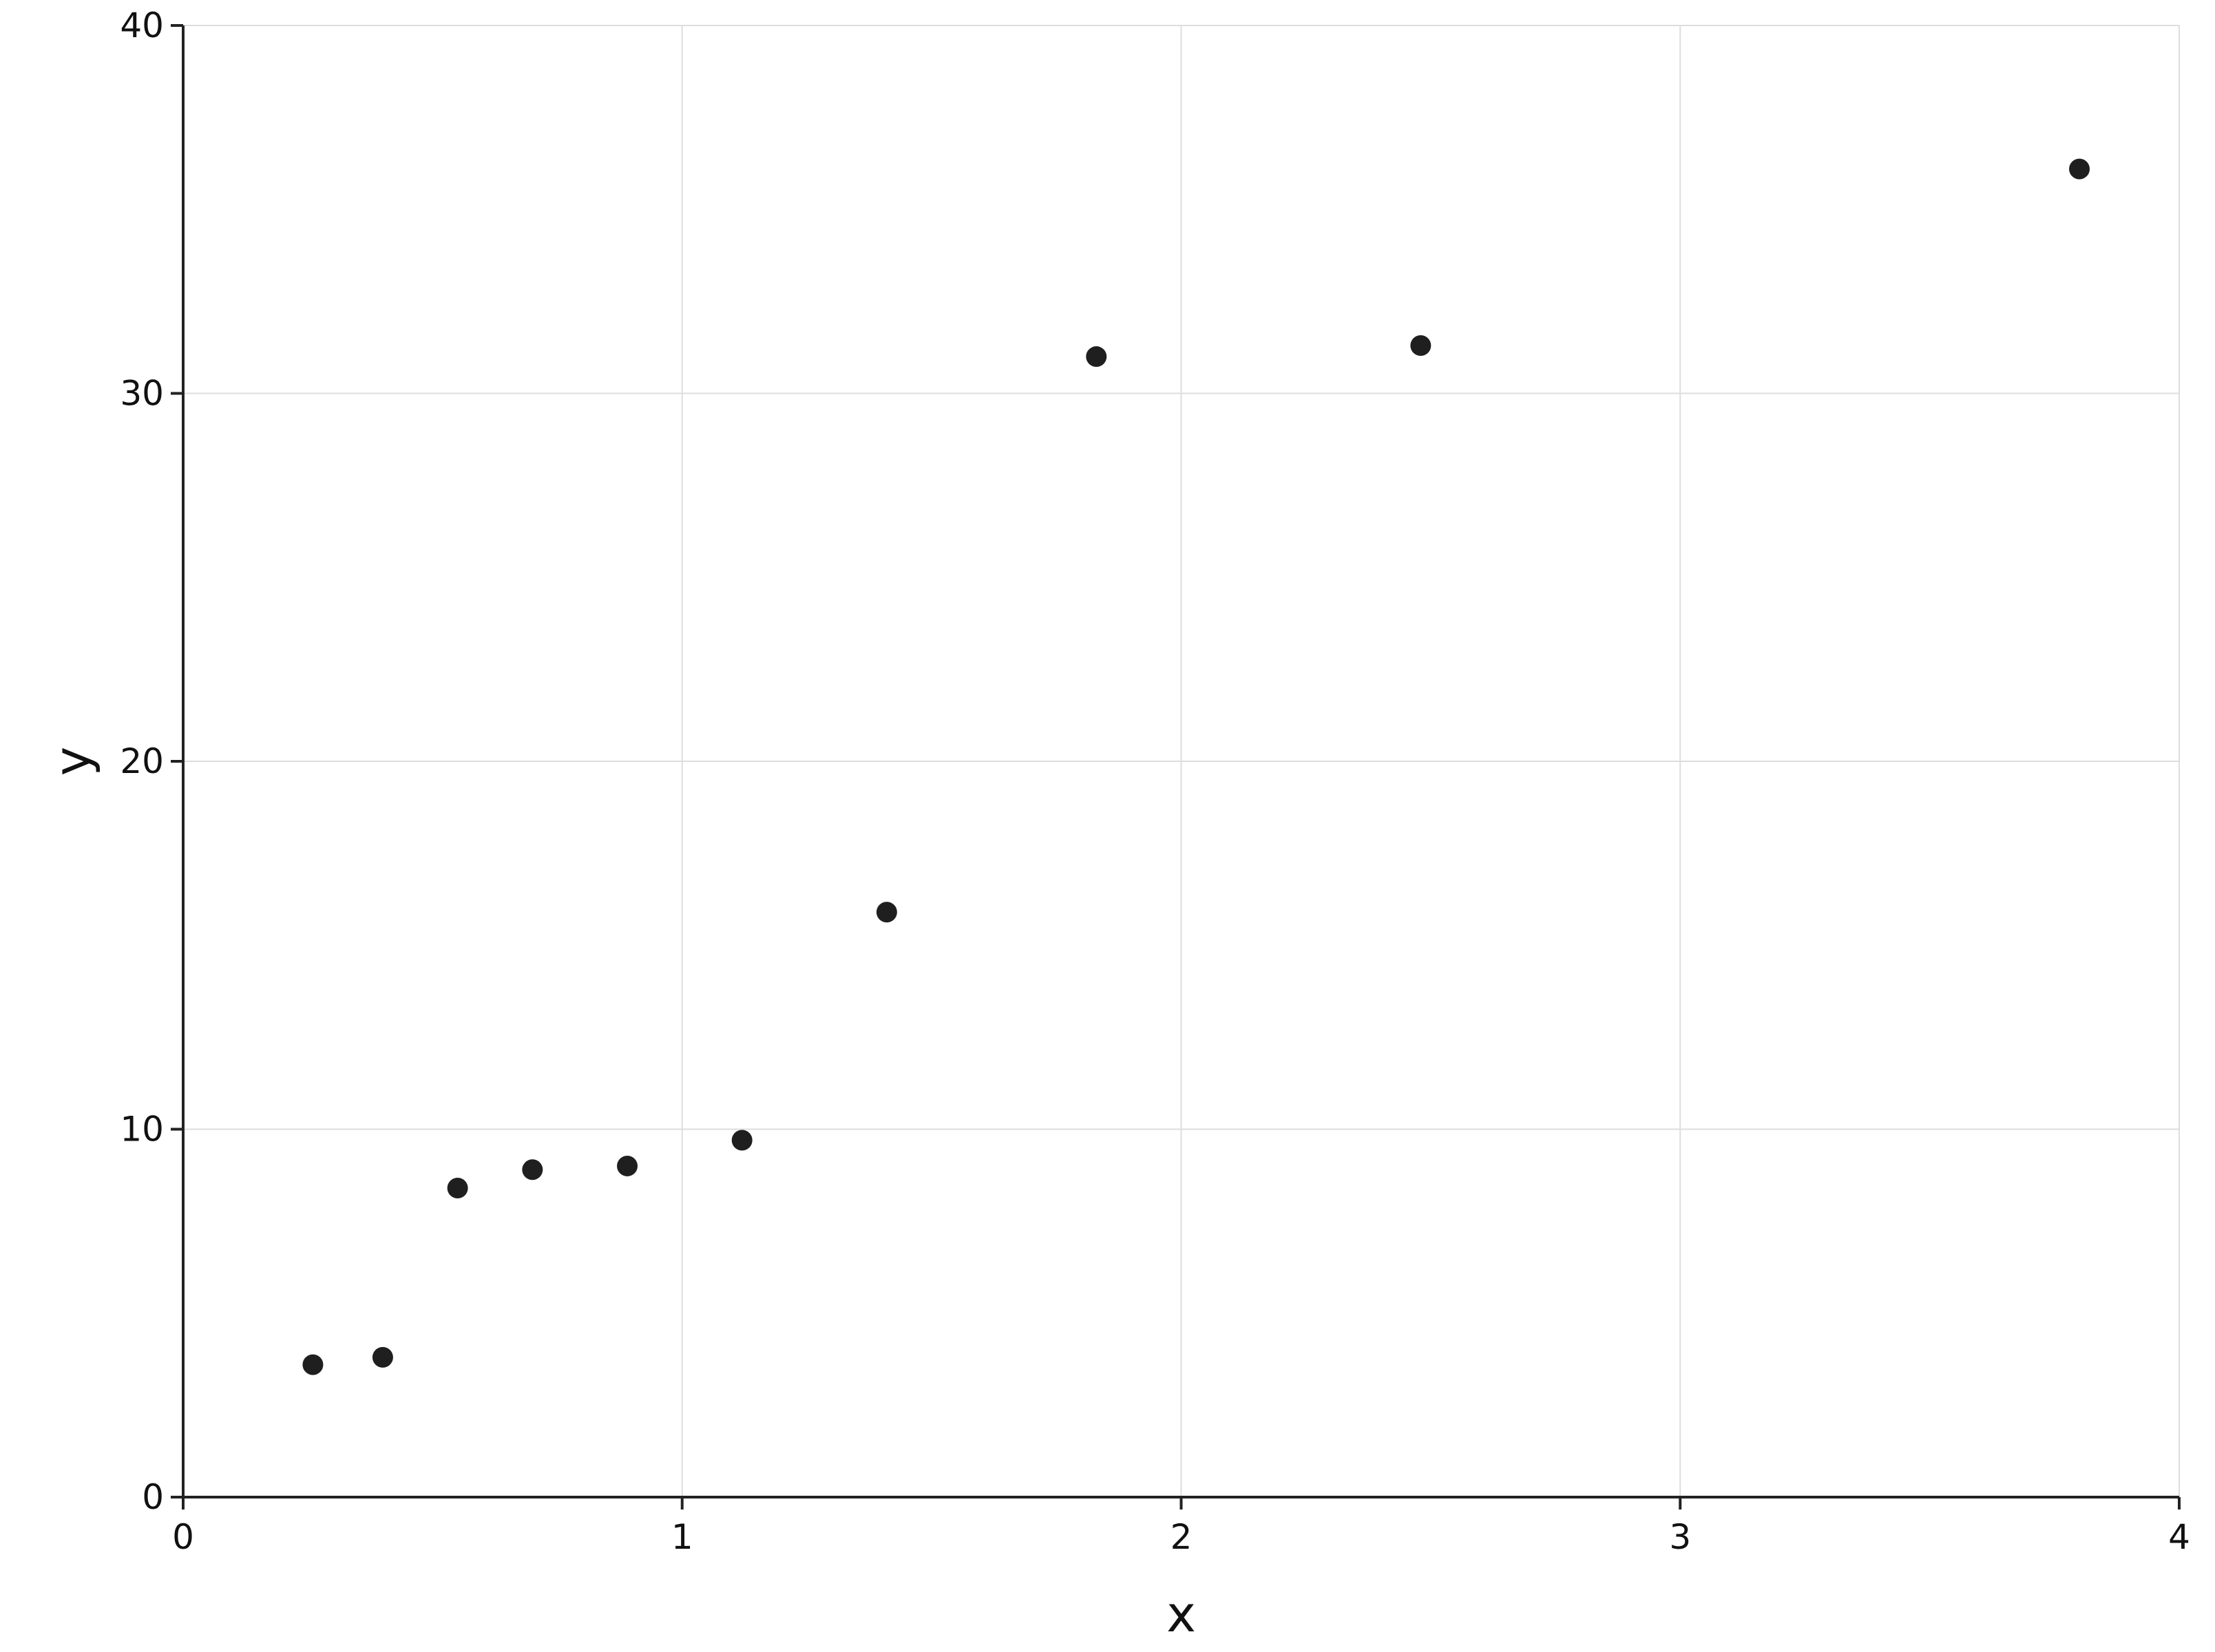  What do you see at coordinates (142, 761) in the screenshot?
I see `y-tick-label: 20` at bounding box center [142, 761].